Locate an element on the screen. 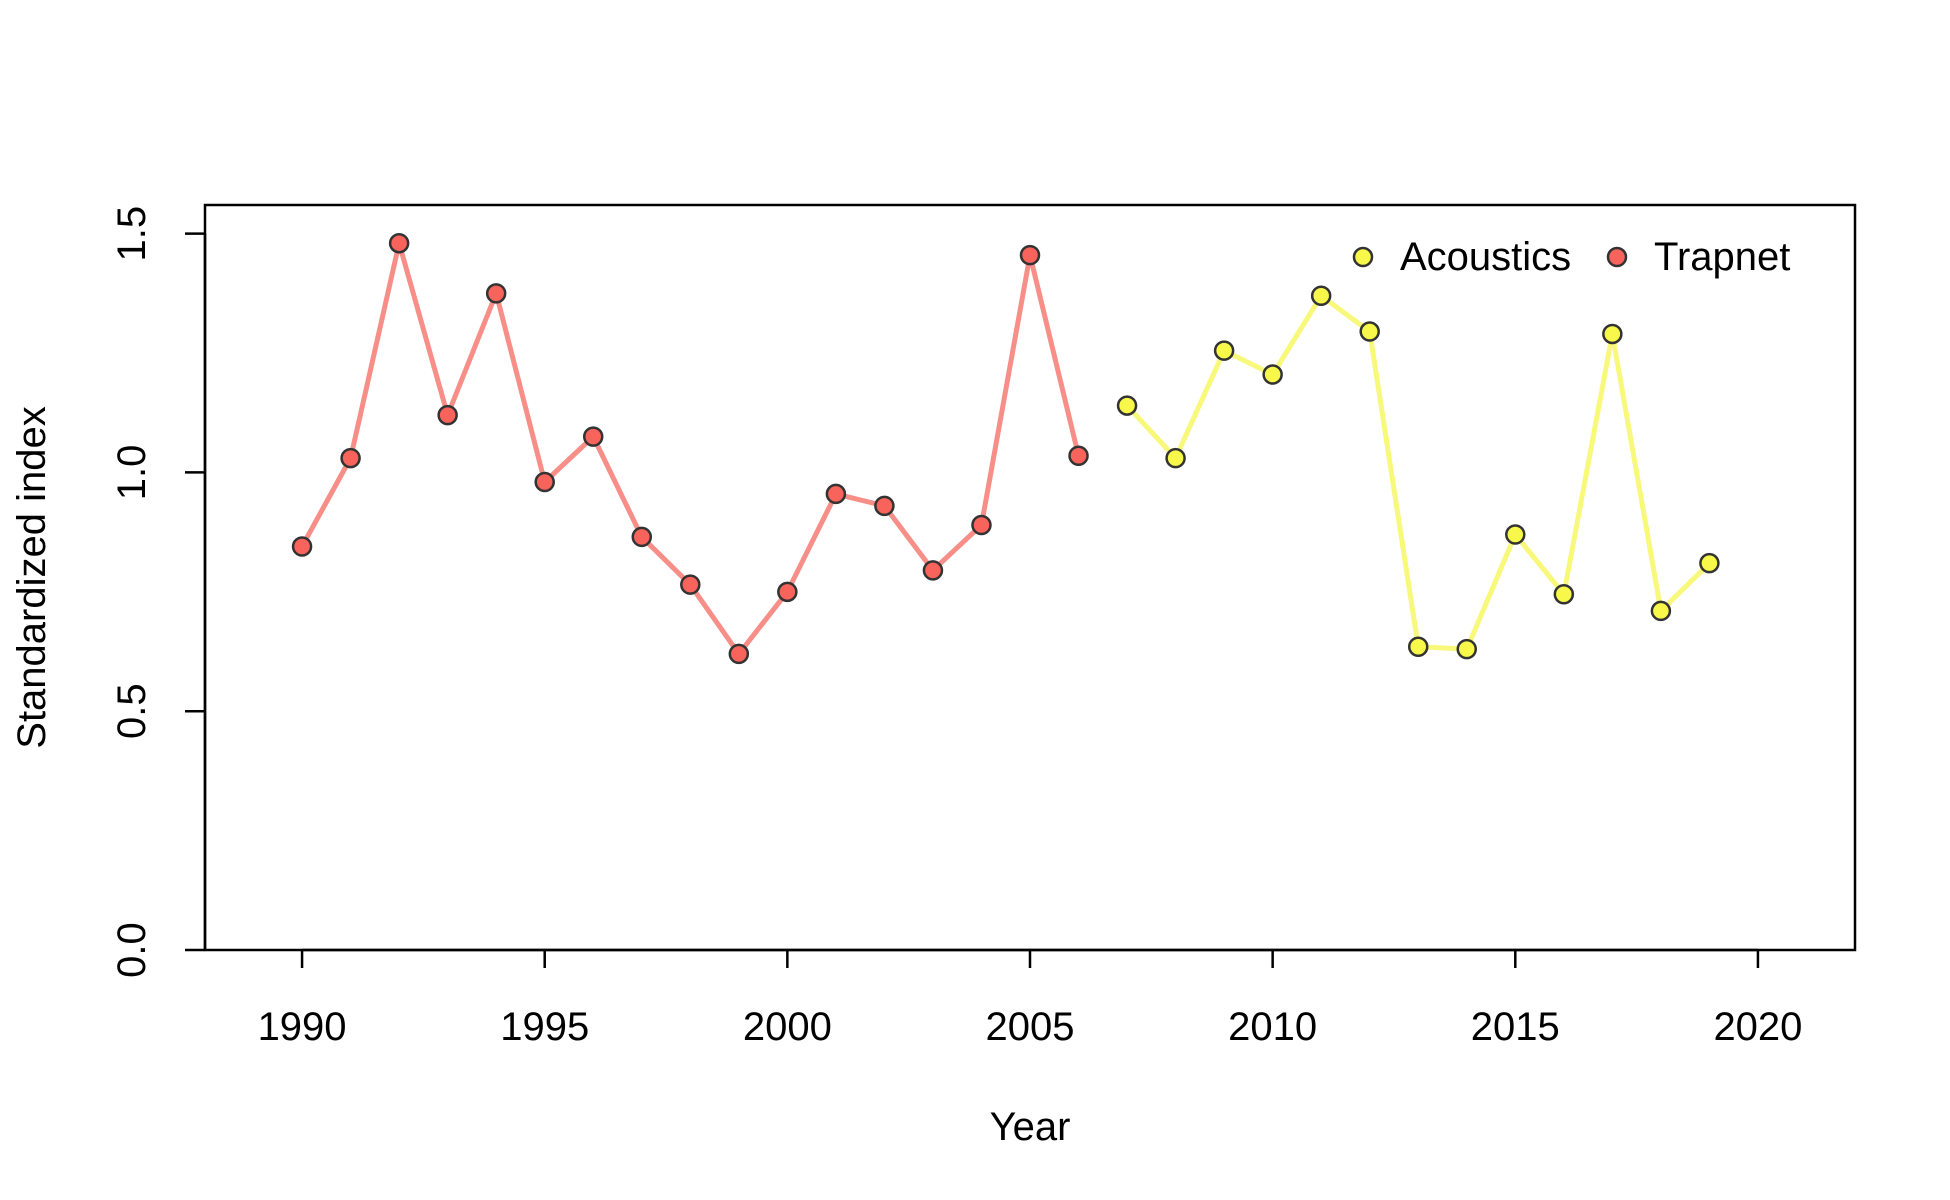 The width and height of the screenshot is (1950, 1200). y-tick-label: 0.5 is located at coordinates (132, 711).